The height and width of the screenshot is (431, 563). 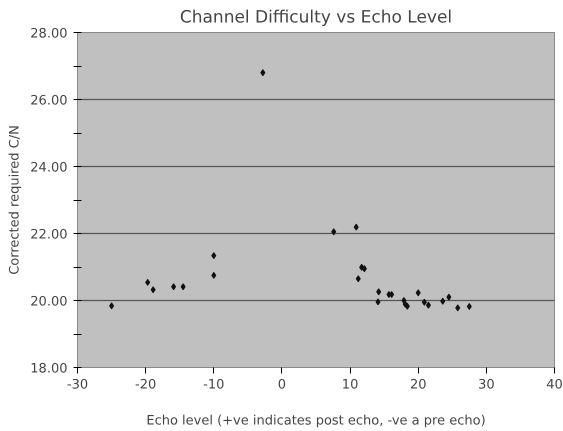 What do you see at coordinates (350, 385) in the screenshot?
I see `x-tick-label: 10` at bounding box center [350, 385].